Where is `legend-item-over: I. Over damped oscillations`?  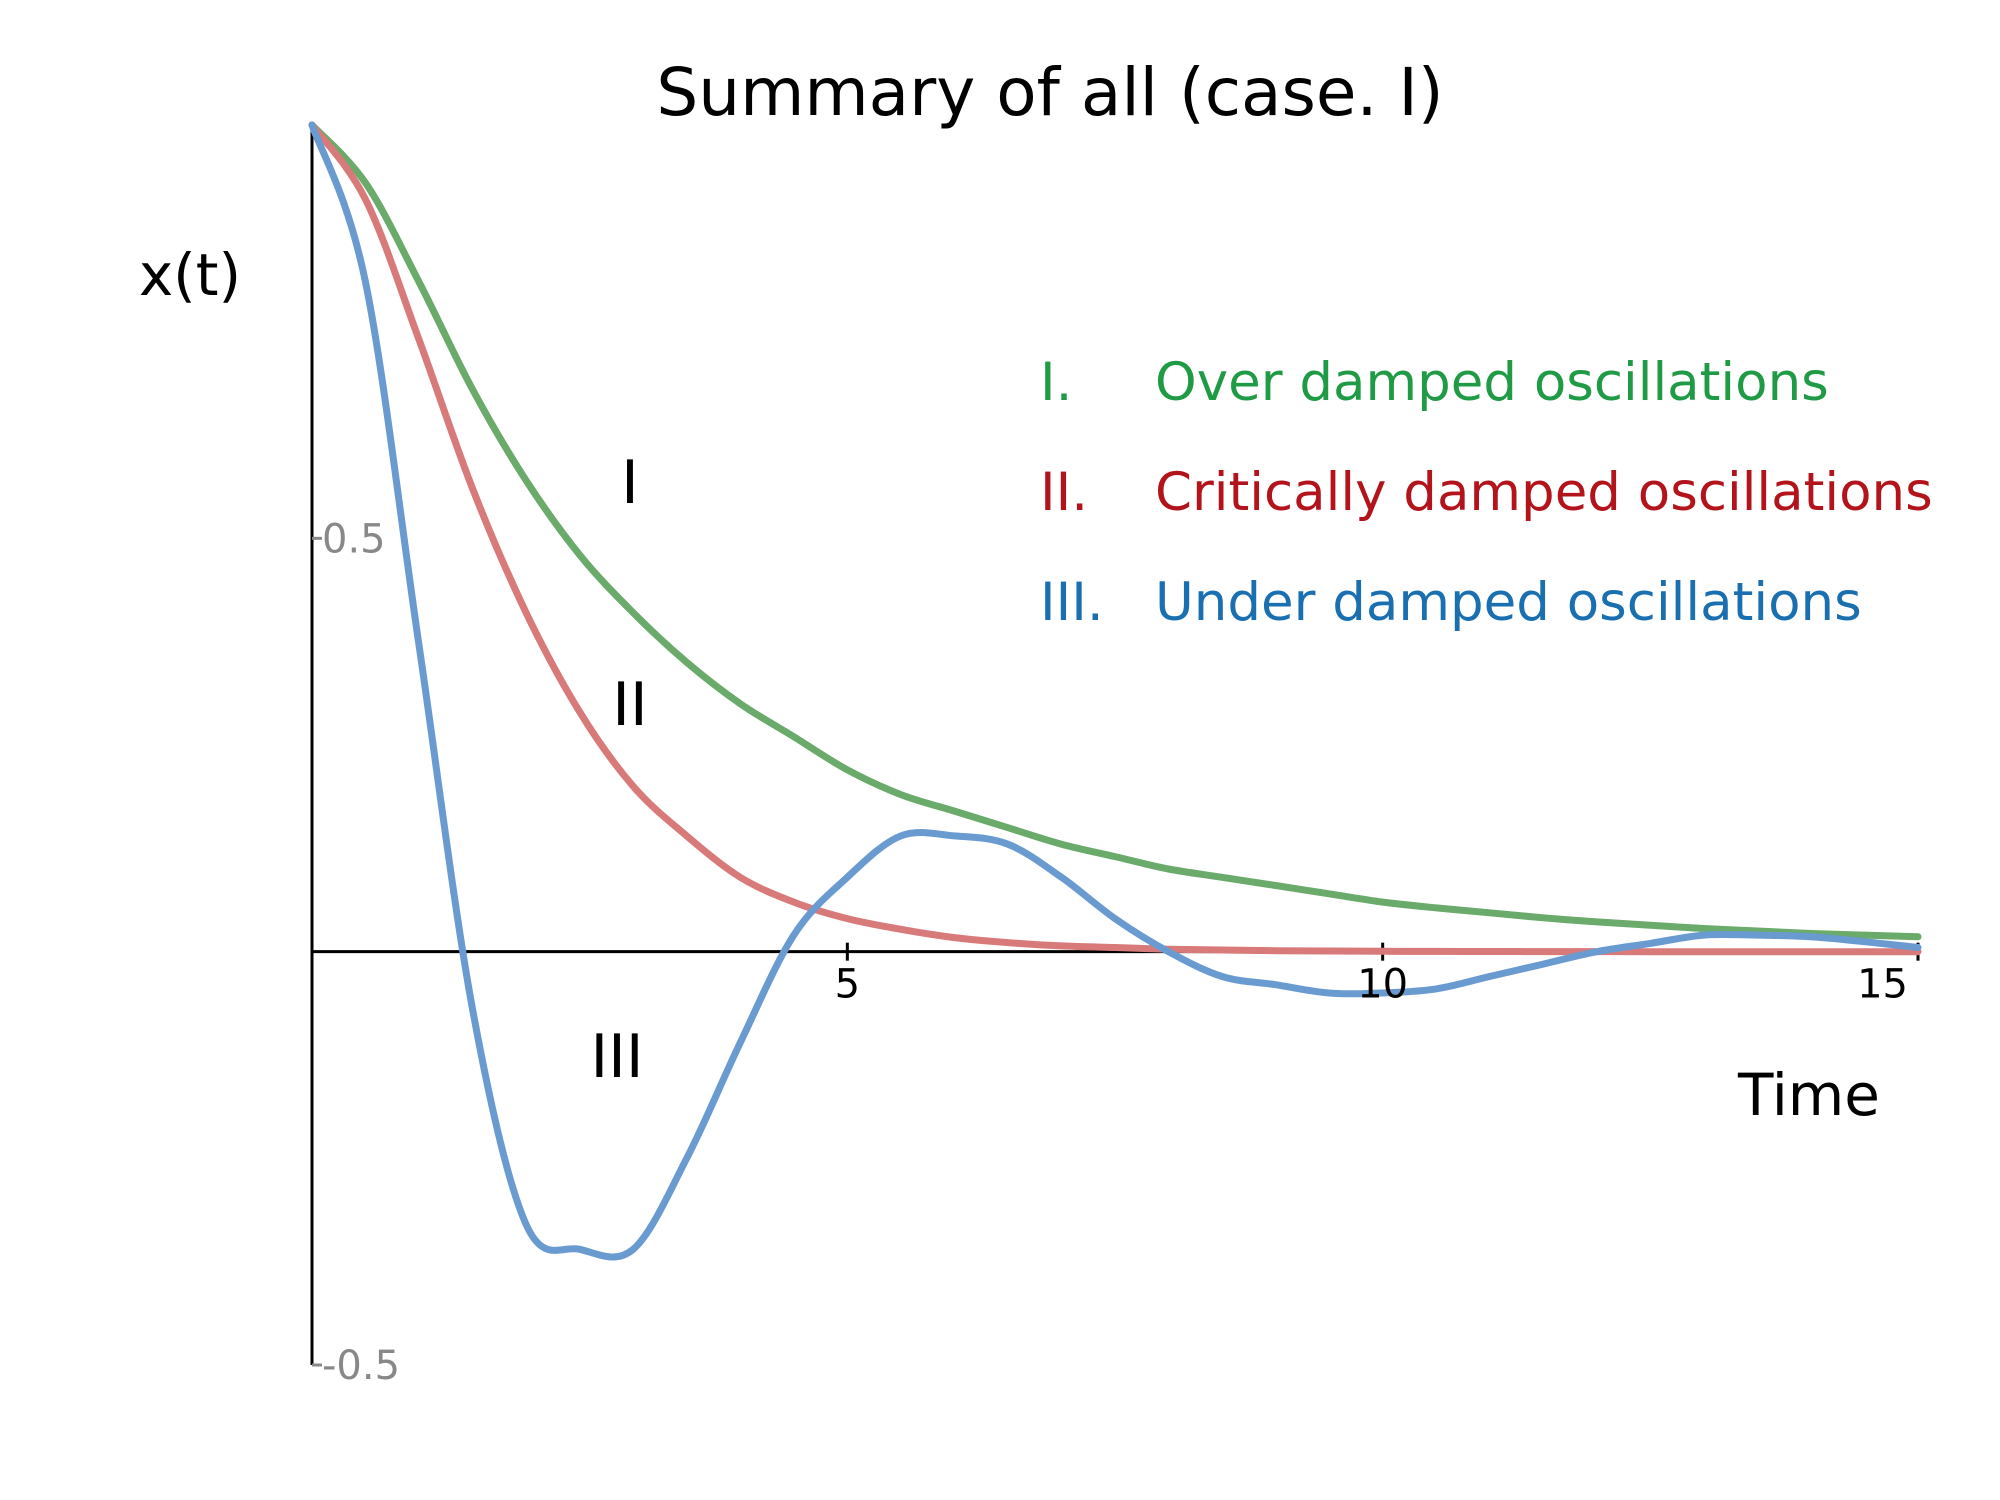
legend-item-over: I. Over damped oscillations is located at coordinates (1434, 382).